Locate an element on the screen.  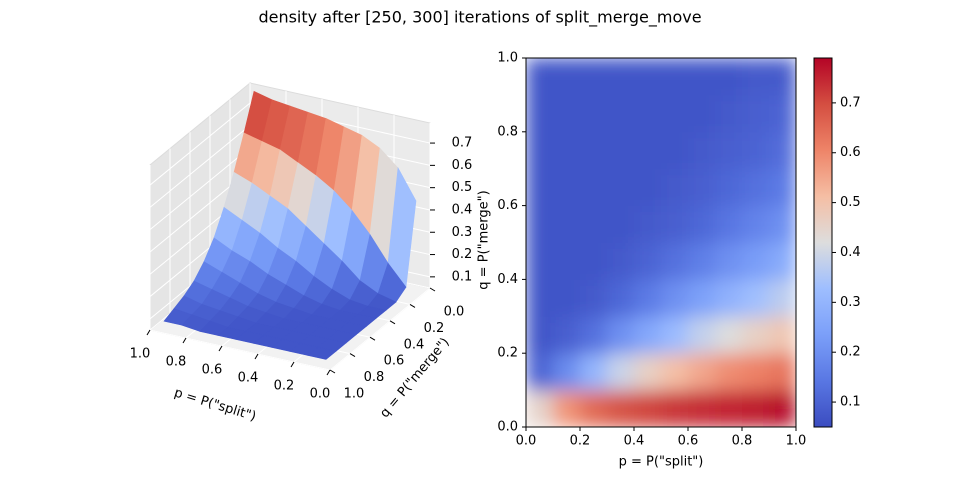
colorbar-tick-label: 0.4 is located at coordinates (850, 252).